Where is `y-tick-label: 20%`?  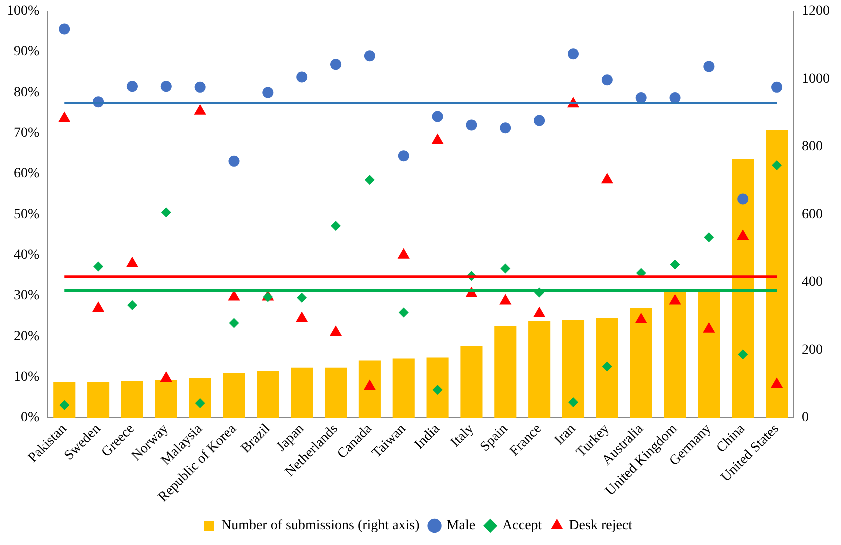 y-tick-label: 20% is located at coordinates (27, 336).